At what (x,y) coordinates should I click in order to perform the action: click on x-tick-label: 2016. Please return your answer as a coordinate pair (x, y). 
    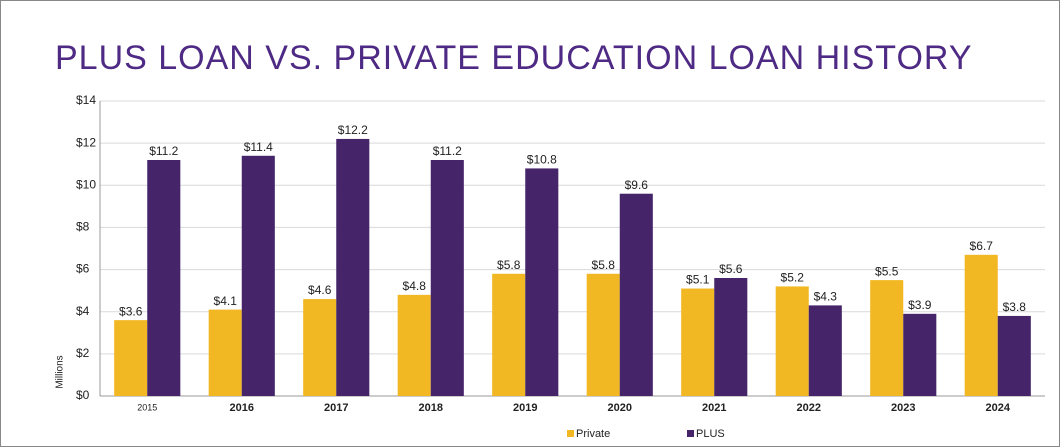
    Looking at the image, I should click on (242, 408).